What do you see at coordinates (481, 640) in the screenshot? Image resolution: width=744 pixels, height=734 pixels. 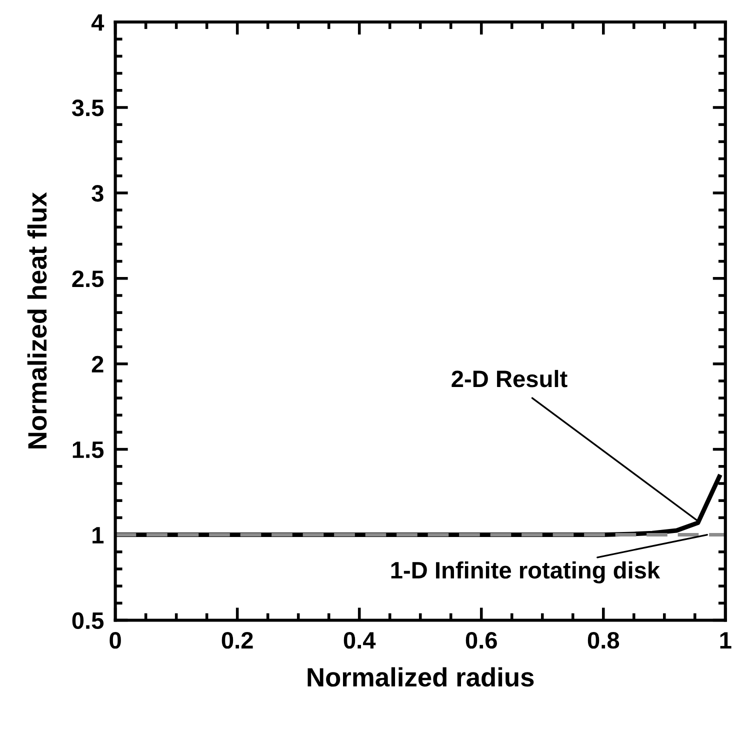 I see `x-tick-label: 0.6` at bounding box center [481, 640].